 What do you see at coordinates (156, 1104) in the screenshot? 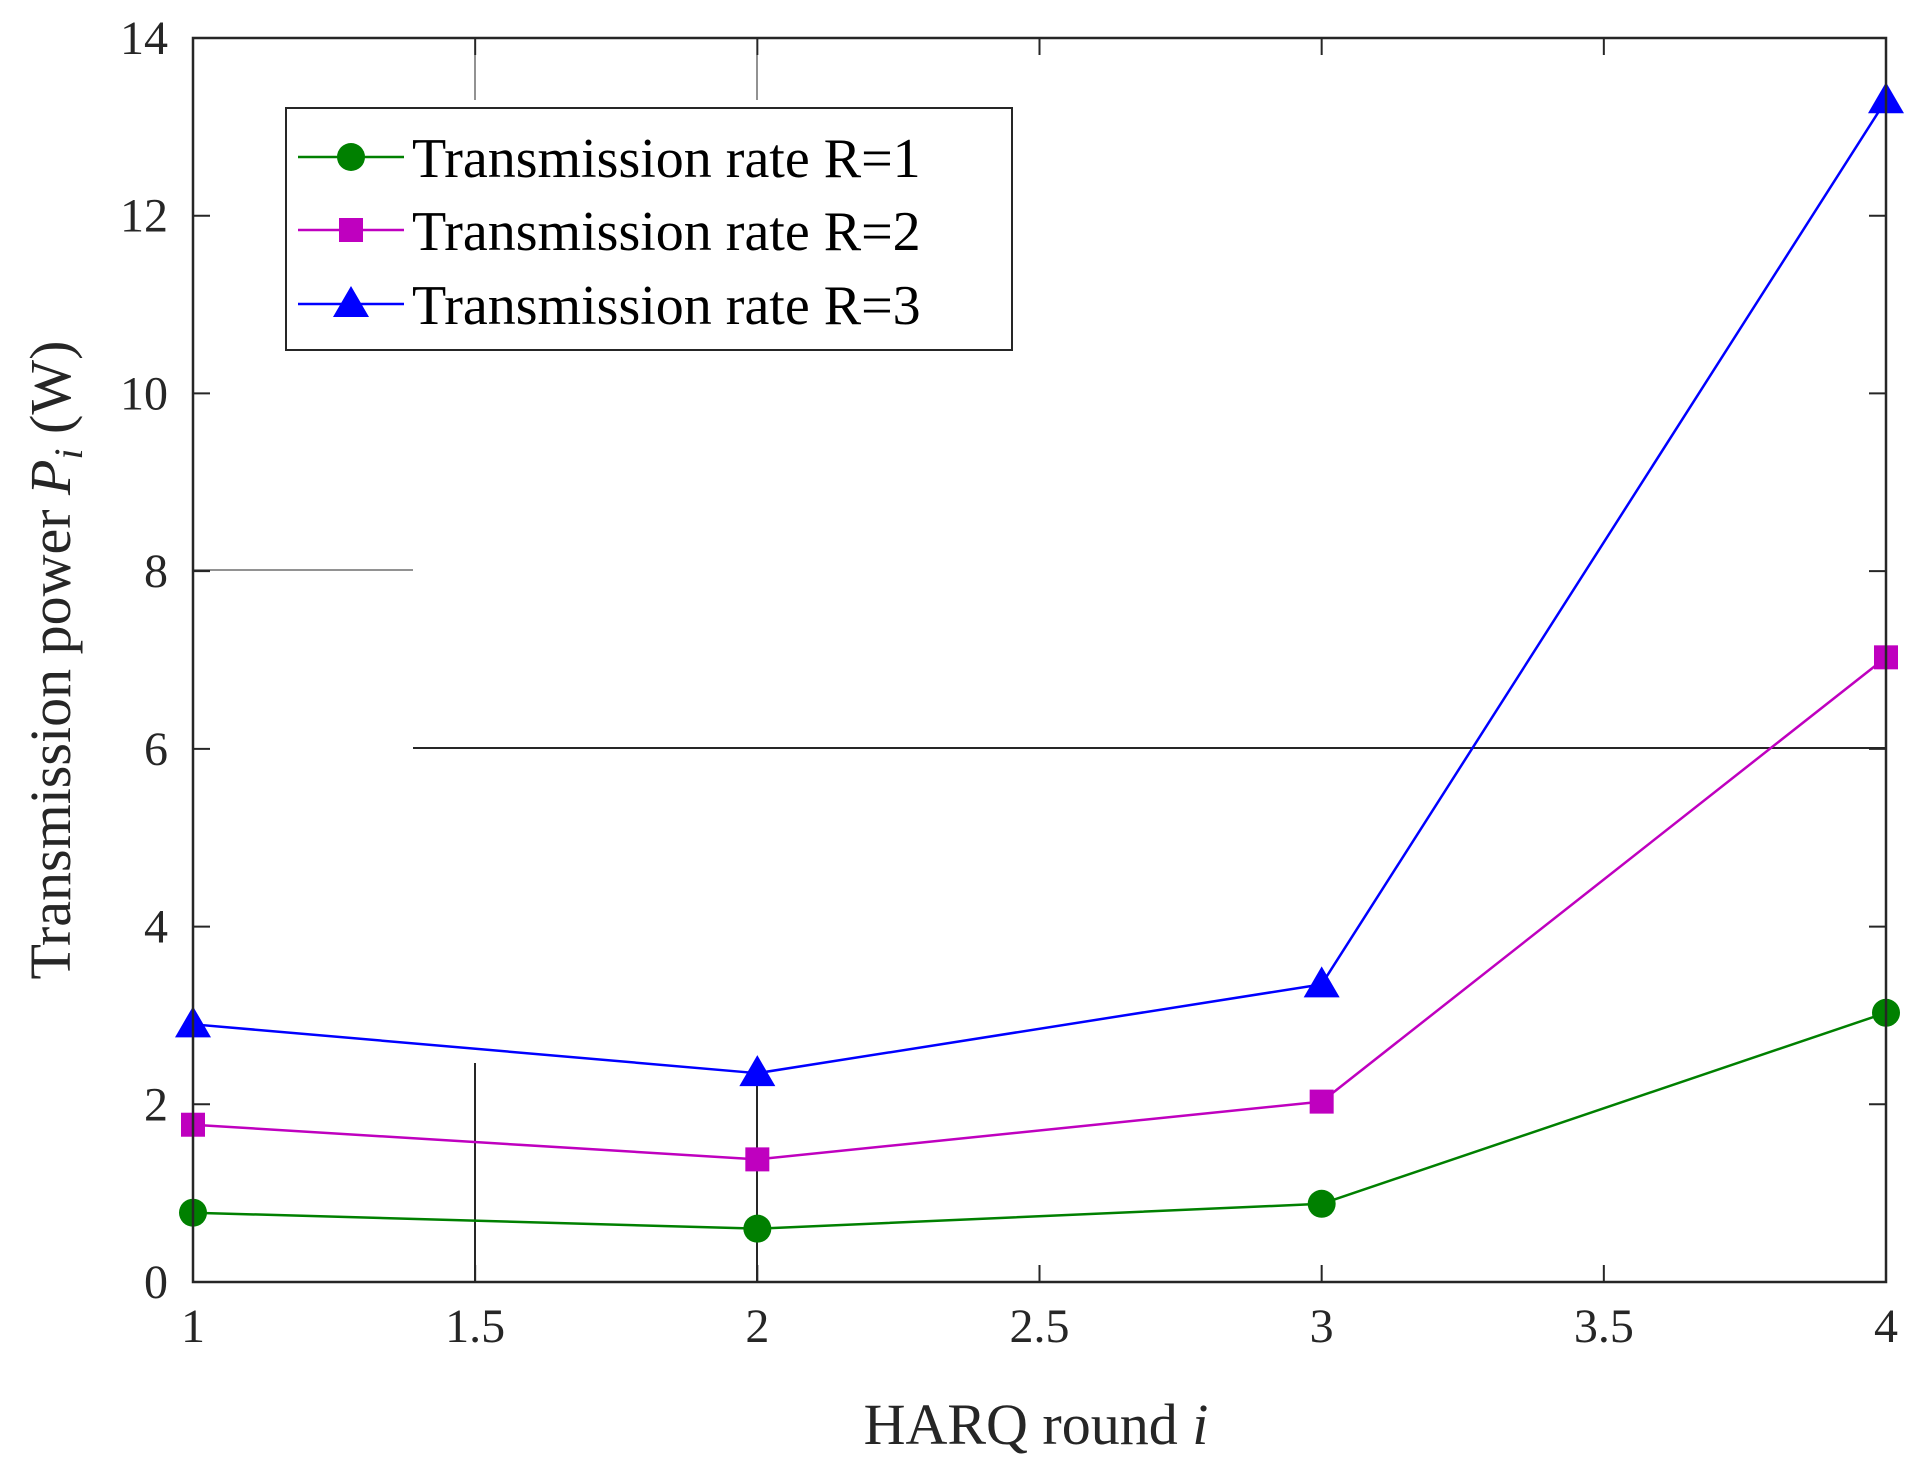
I see `y-tick-label: 2` at bounding box center [156, 1104].